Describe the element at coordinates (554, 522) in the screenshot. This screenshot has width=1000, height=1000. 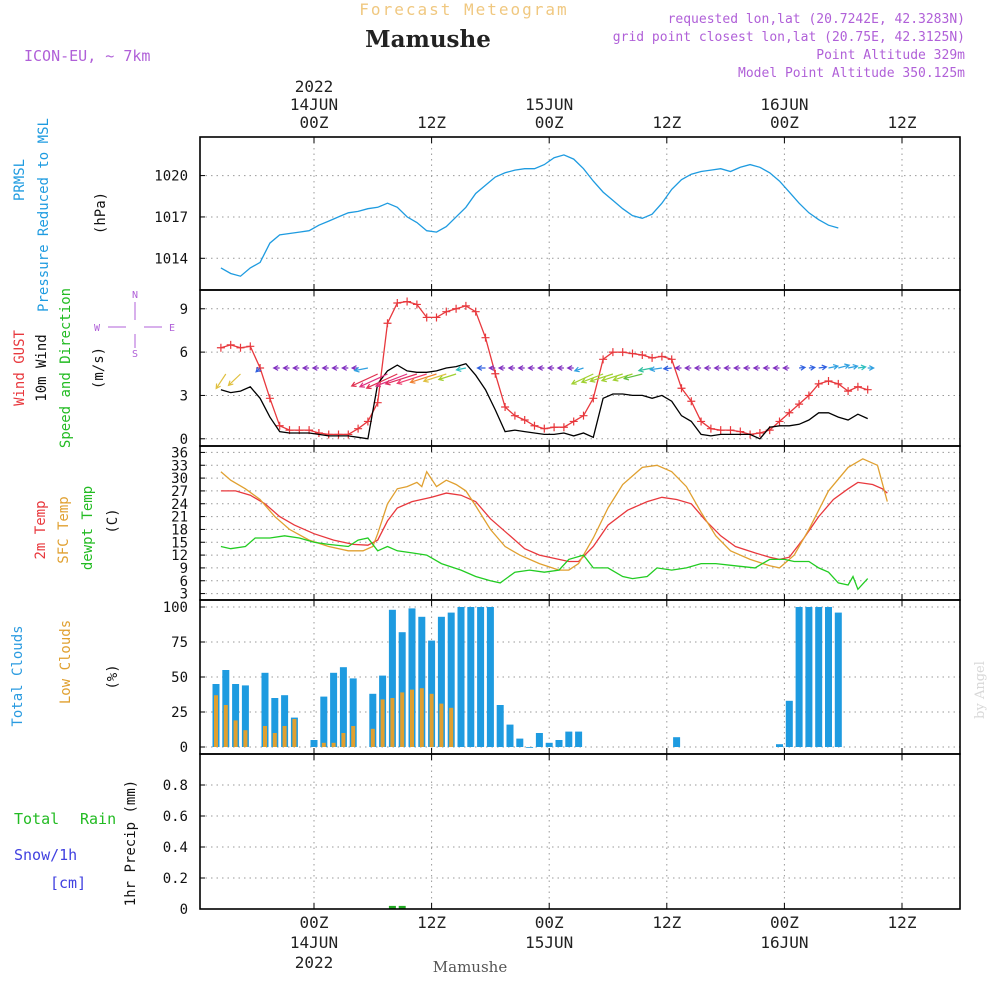
I see `series-temperature-0-line` at that location.